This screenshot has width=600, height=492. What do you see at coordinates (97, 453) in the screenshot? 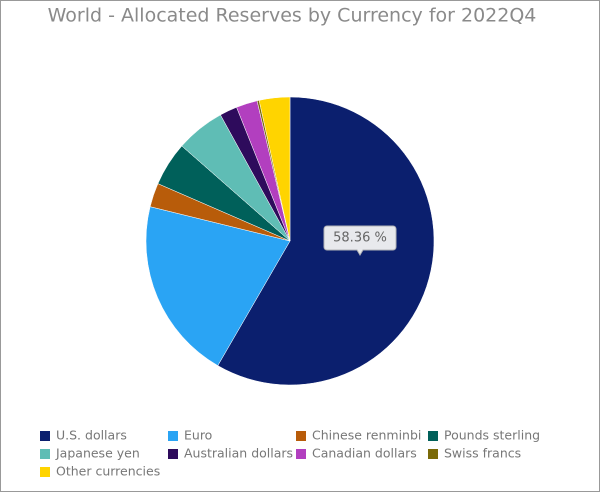
I see `legend-label: Japanese yen` at bounding box center [97, 453].